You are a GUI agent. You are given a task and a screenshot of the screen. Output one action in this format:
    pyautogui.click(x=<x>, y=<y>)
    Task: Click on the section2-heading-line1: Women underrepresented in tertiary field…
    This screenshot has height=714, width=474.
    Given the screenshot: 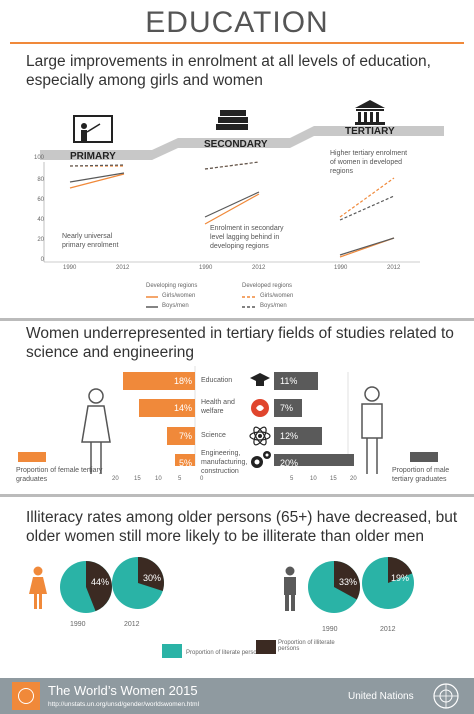 What is the action you would take?
    pyautogui.click(x=240, y=333)
    